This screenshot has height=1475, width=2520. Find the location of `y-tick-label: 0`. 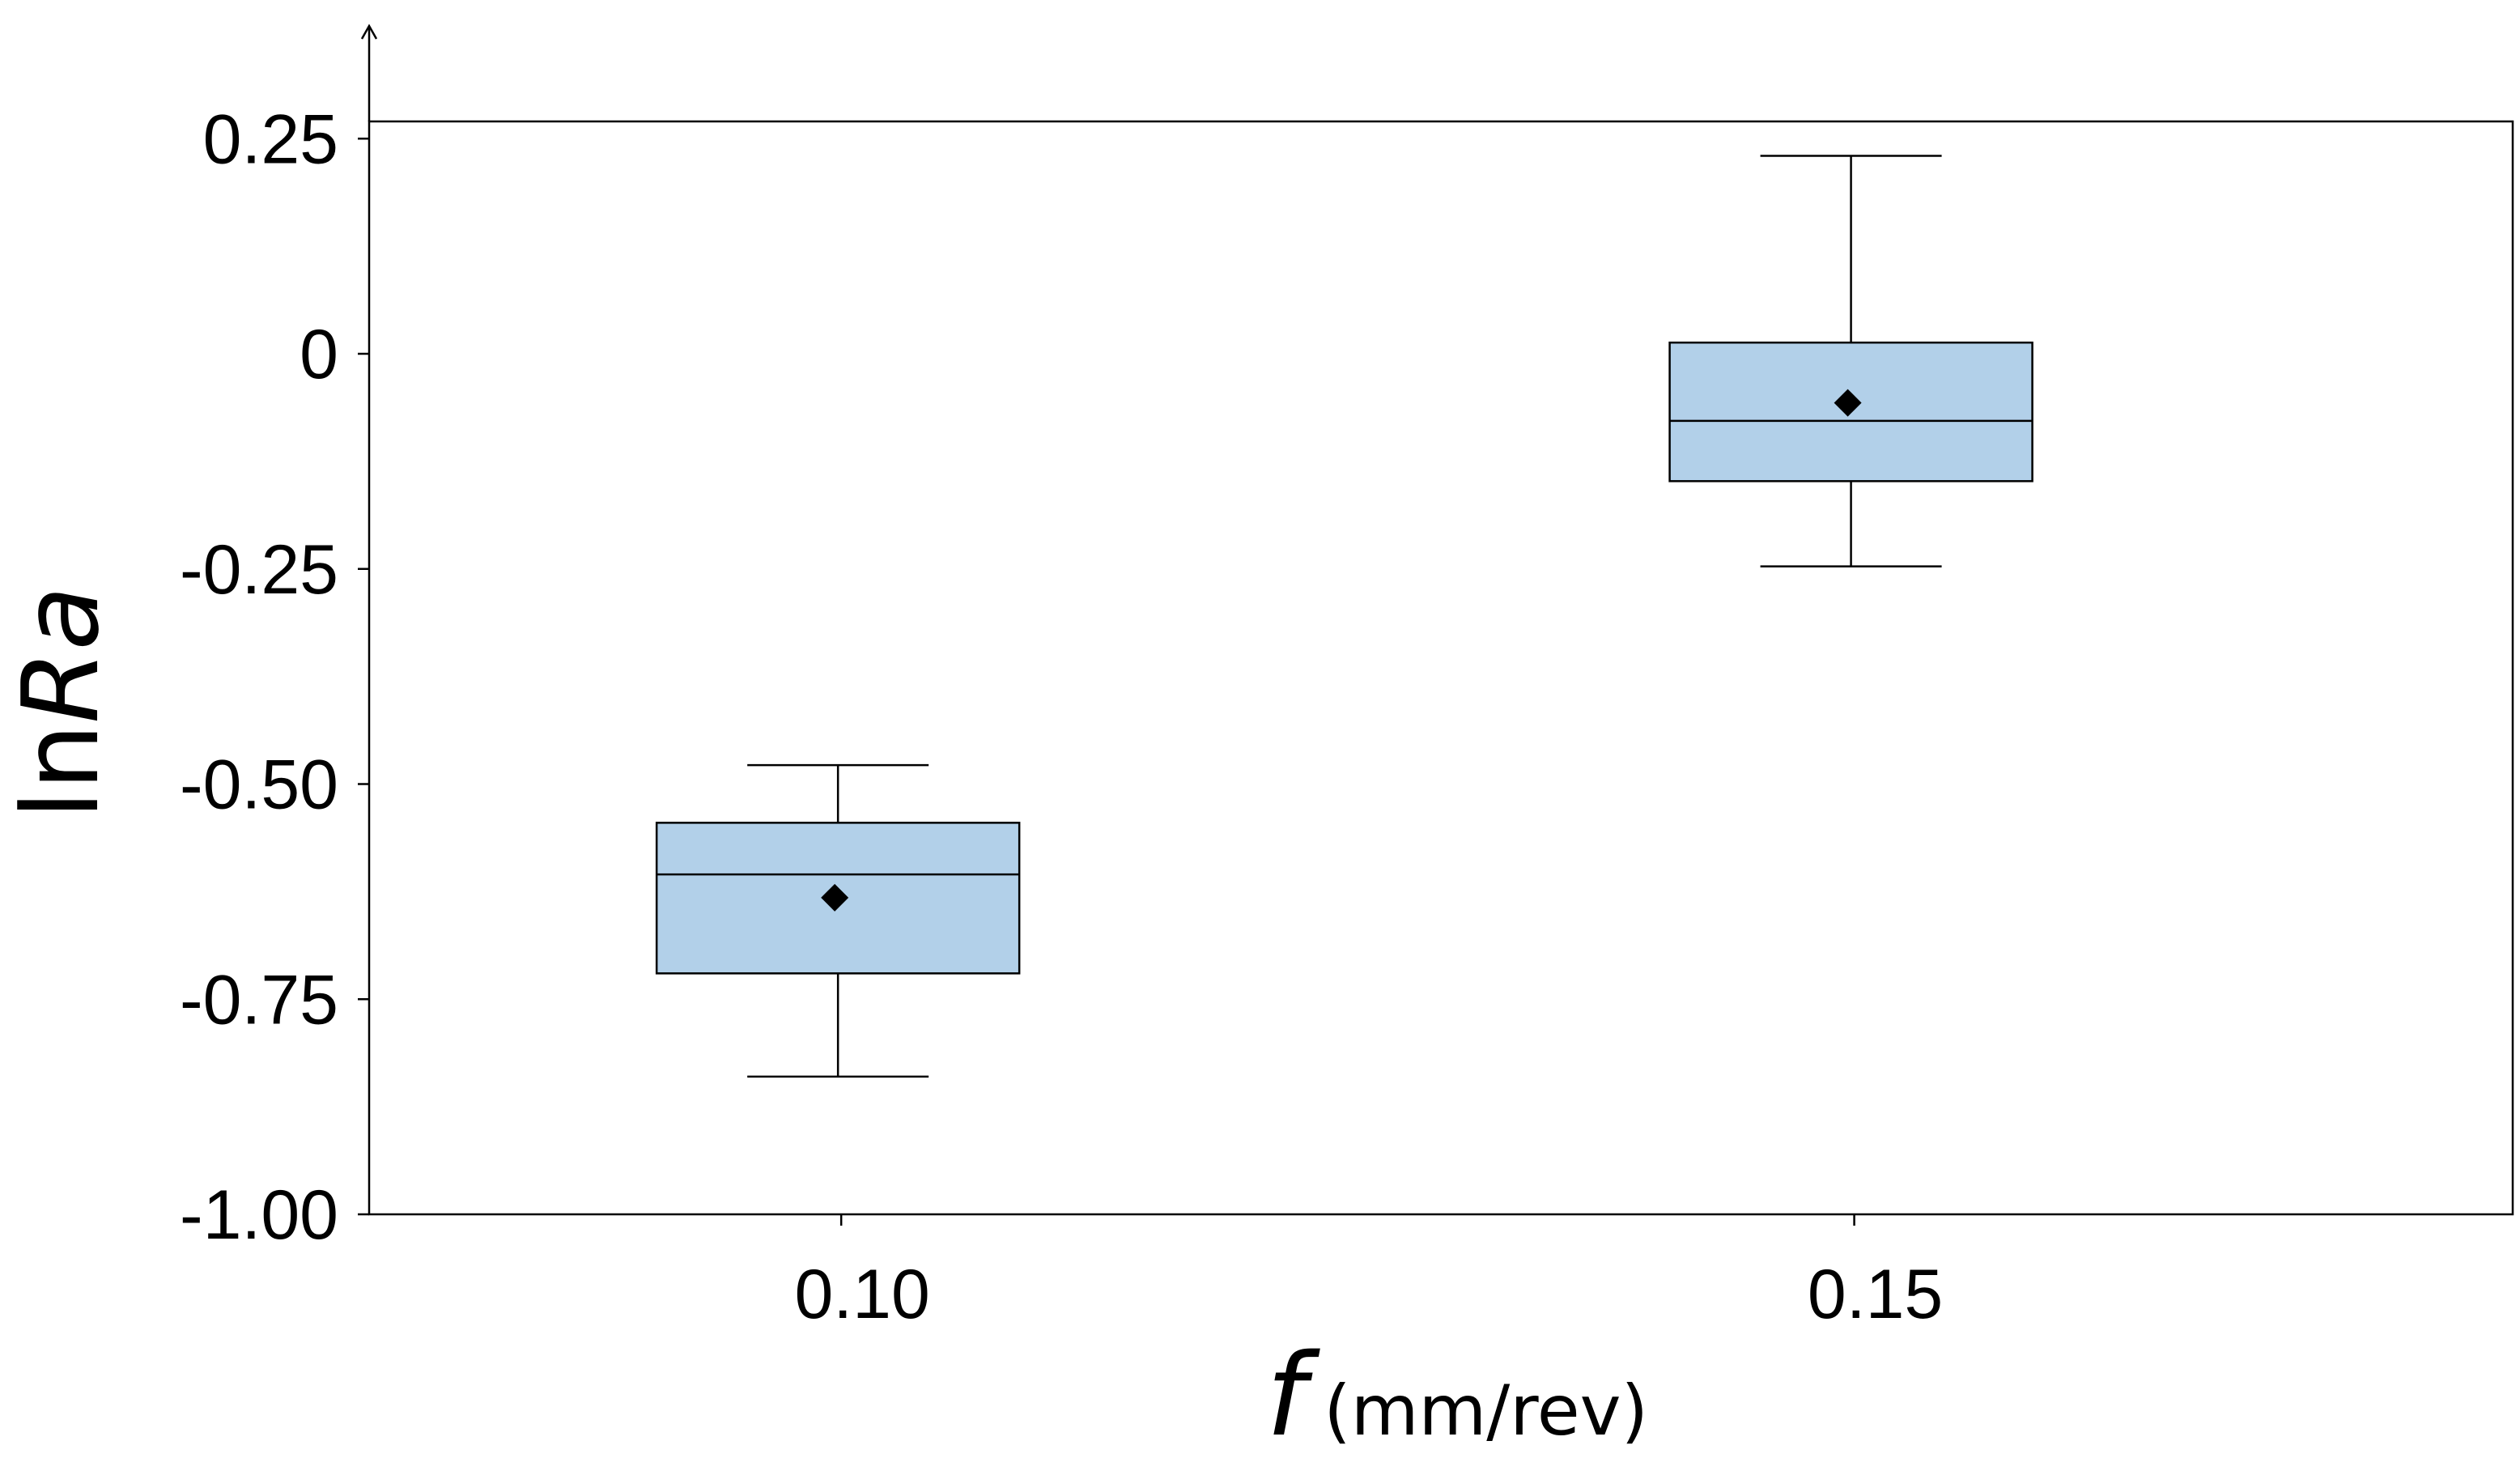

y-tick-label: 0 is located at coordinates (319, 354).